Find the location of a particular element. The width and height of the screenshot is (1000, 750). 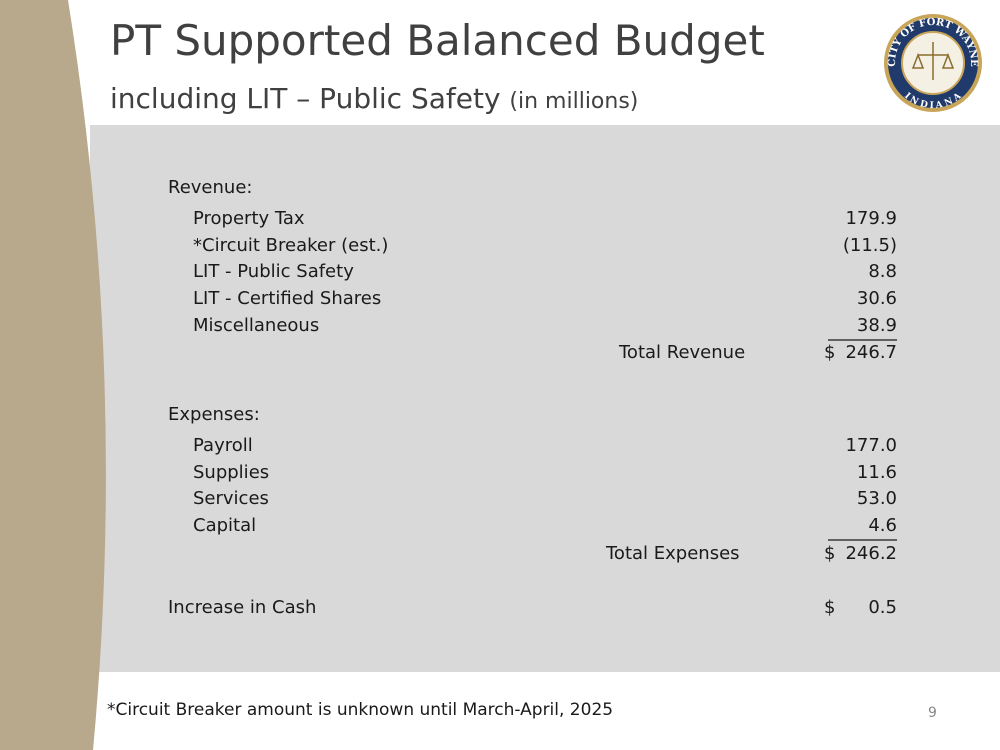

item-value: 38.9 is located at coordinates (876, 325).